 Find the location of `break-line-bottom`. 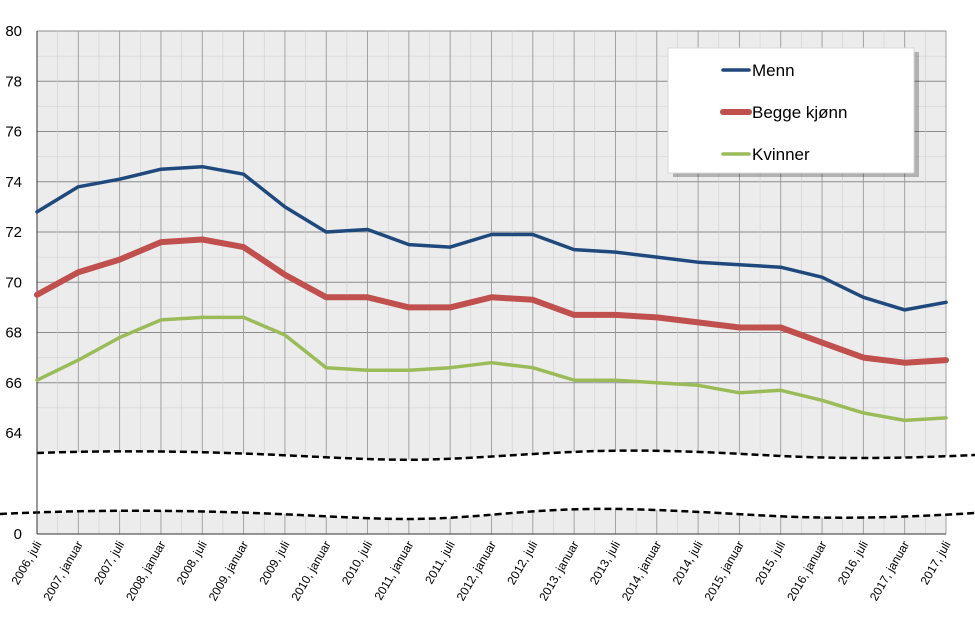

break-line-bottom is located at coordinates (487, 514).